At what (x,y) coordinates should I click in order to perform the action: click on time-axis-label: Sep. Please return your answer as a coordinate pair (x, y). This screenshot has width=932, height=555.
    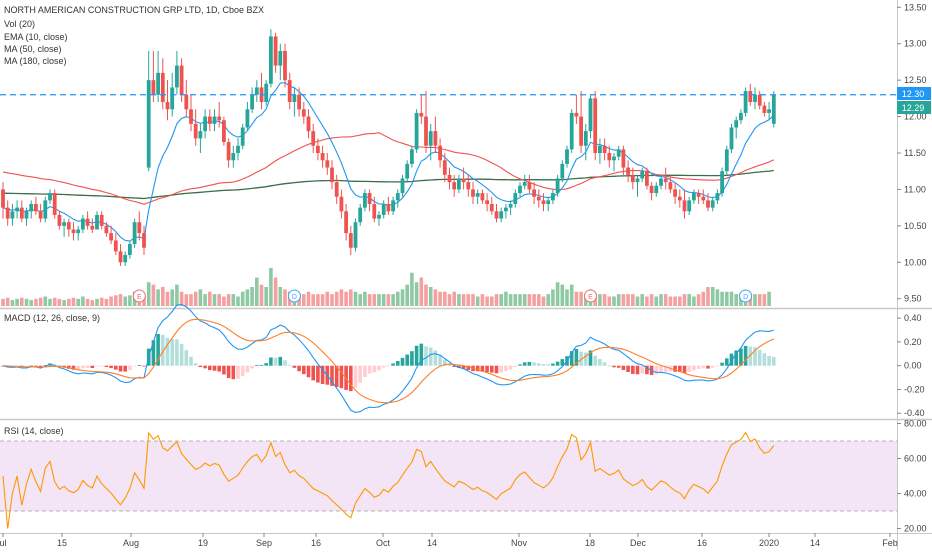
    Looking at the image, I should click on (264, 543).